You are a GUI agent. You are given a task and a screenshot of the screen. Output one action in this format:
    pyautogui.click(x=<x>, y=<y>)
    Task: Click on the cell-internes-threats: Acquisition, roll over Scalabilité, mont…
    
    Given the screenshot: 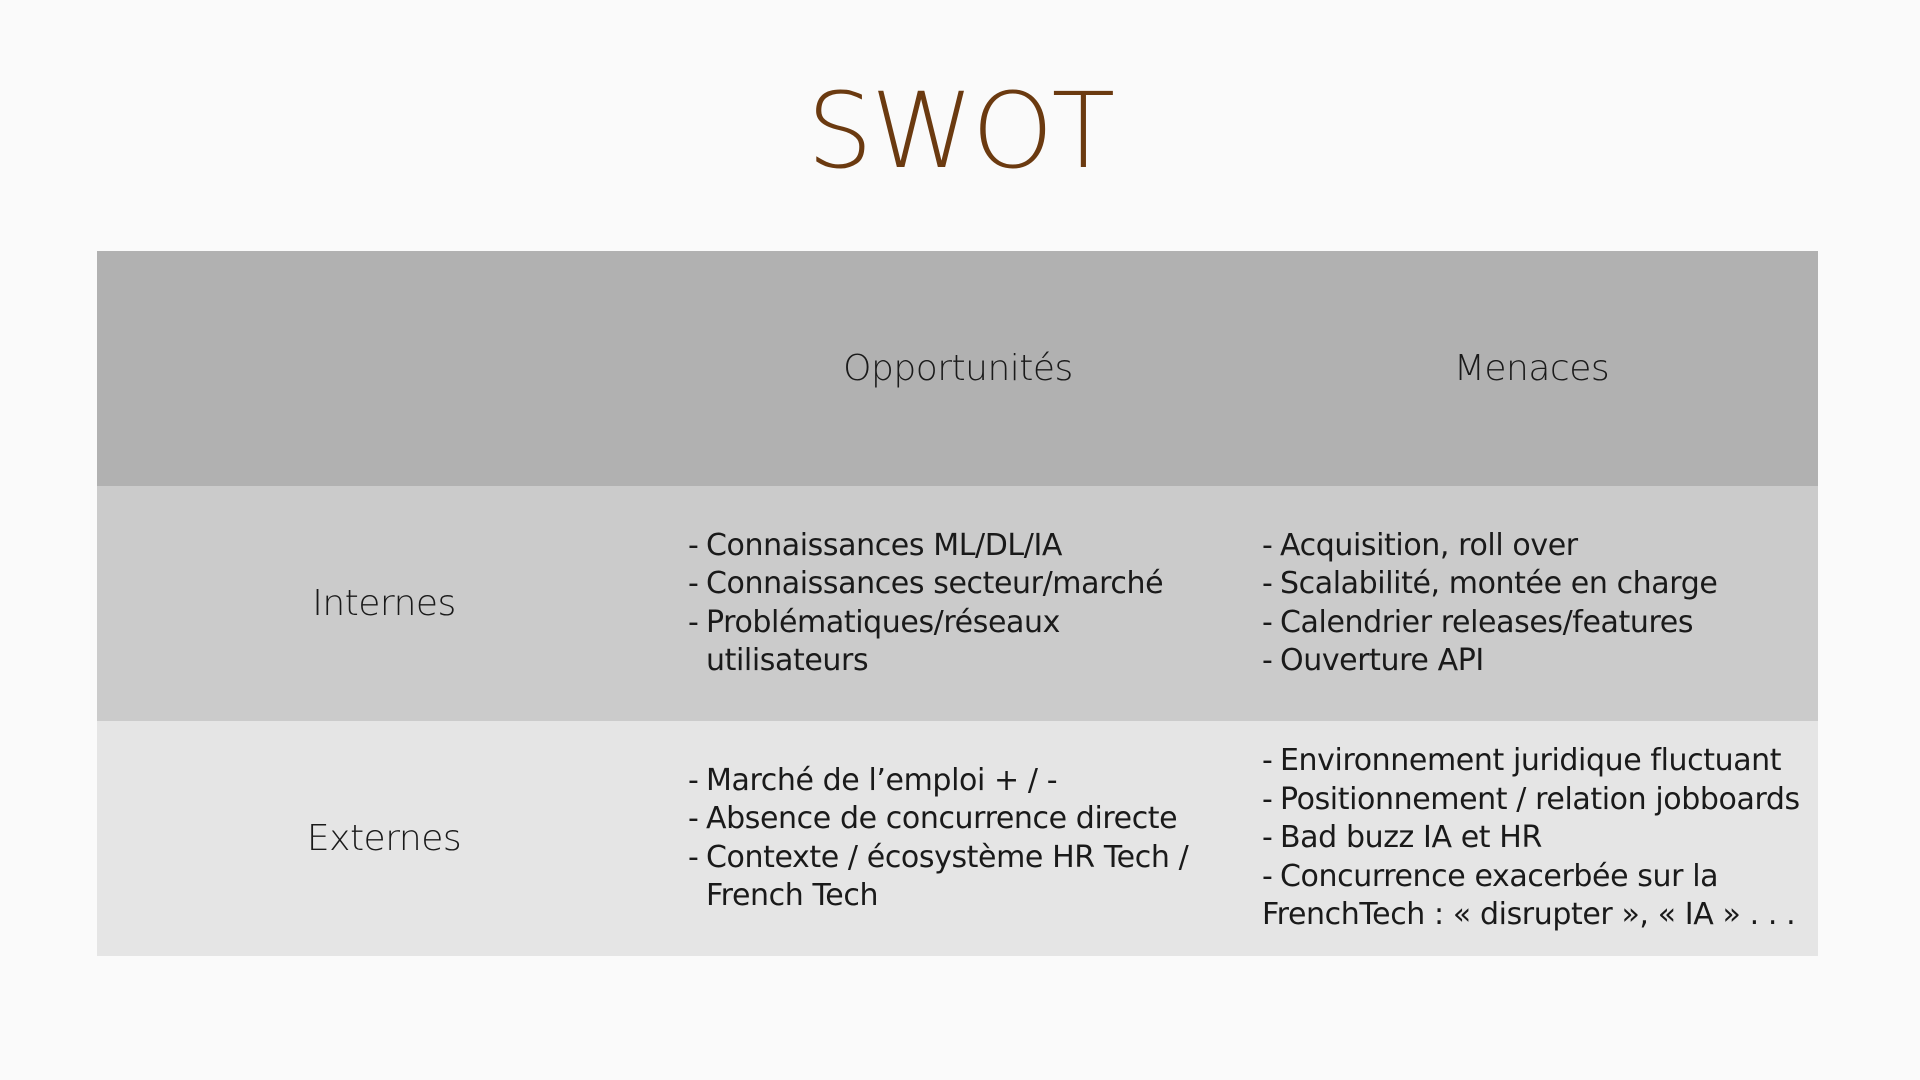 What is the action you would take?
    pyautogui.click(x=1531, y=603)
    